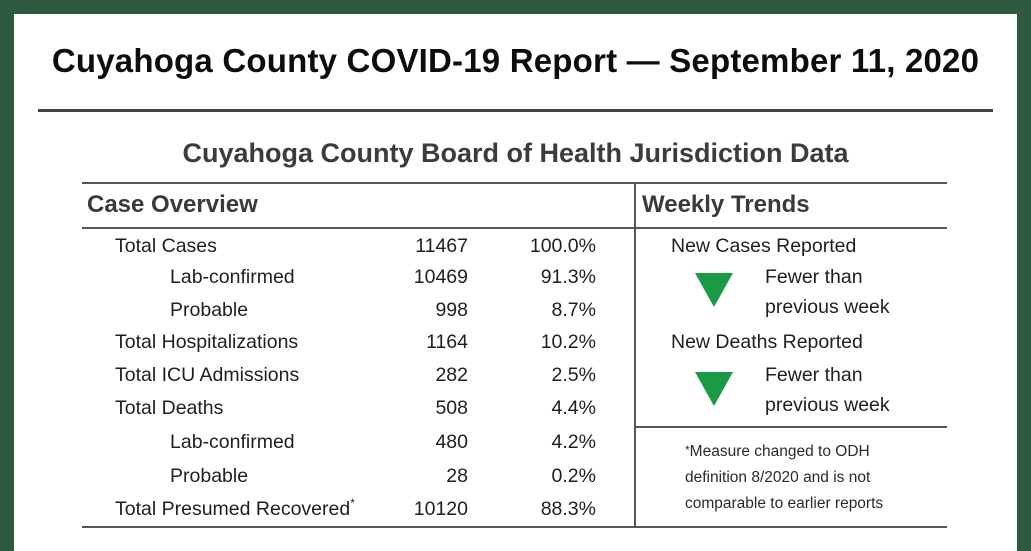 The width and height of the screenshot is (1031, 551). Describe the element at coordinates (573, 476) in the screenshot. I see `row-percent: 0.2%` at that location.